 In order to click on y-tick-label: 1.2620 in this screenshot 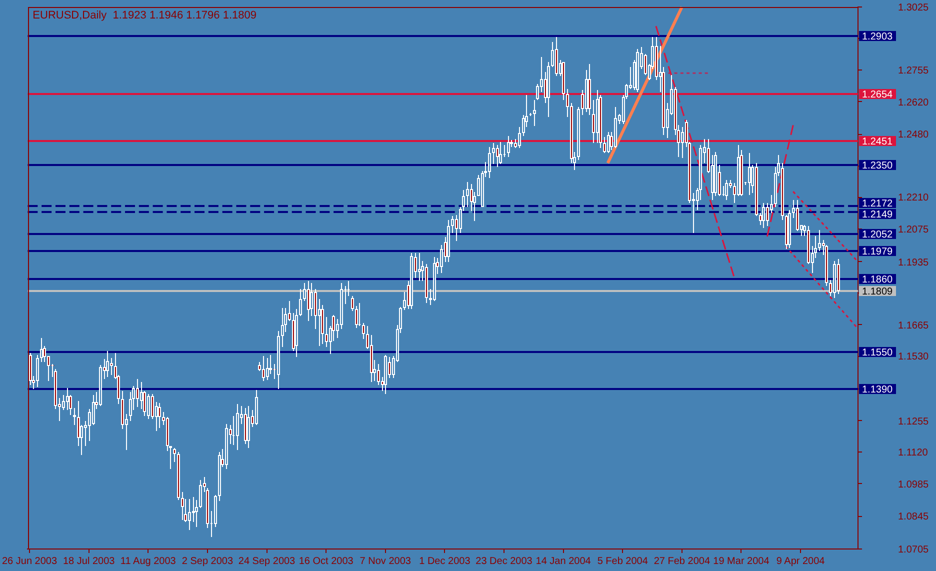, I will do `click(914, 102)`.